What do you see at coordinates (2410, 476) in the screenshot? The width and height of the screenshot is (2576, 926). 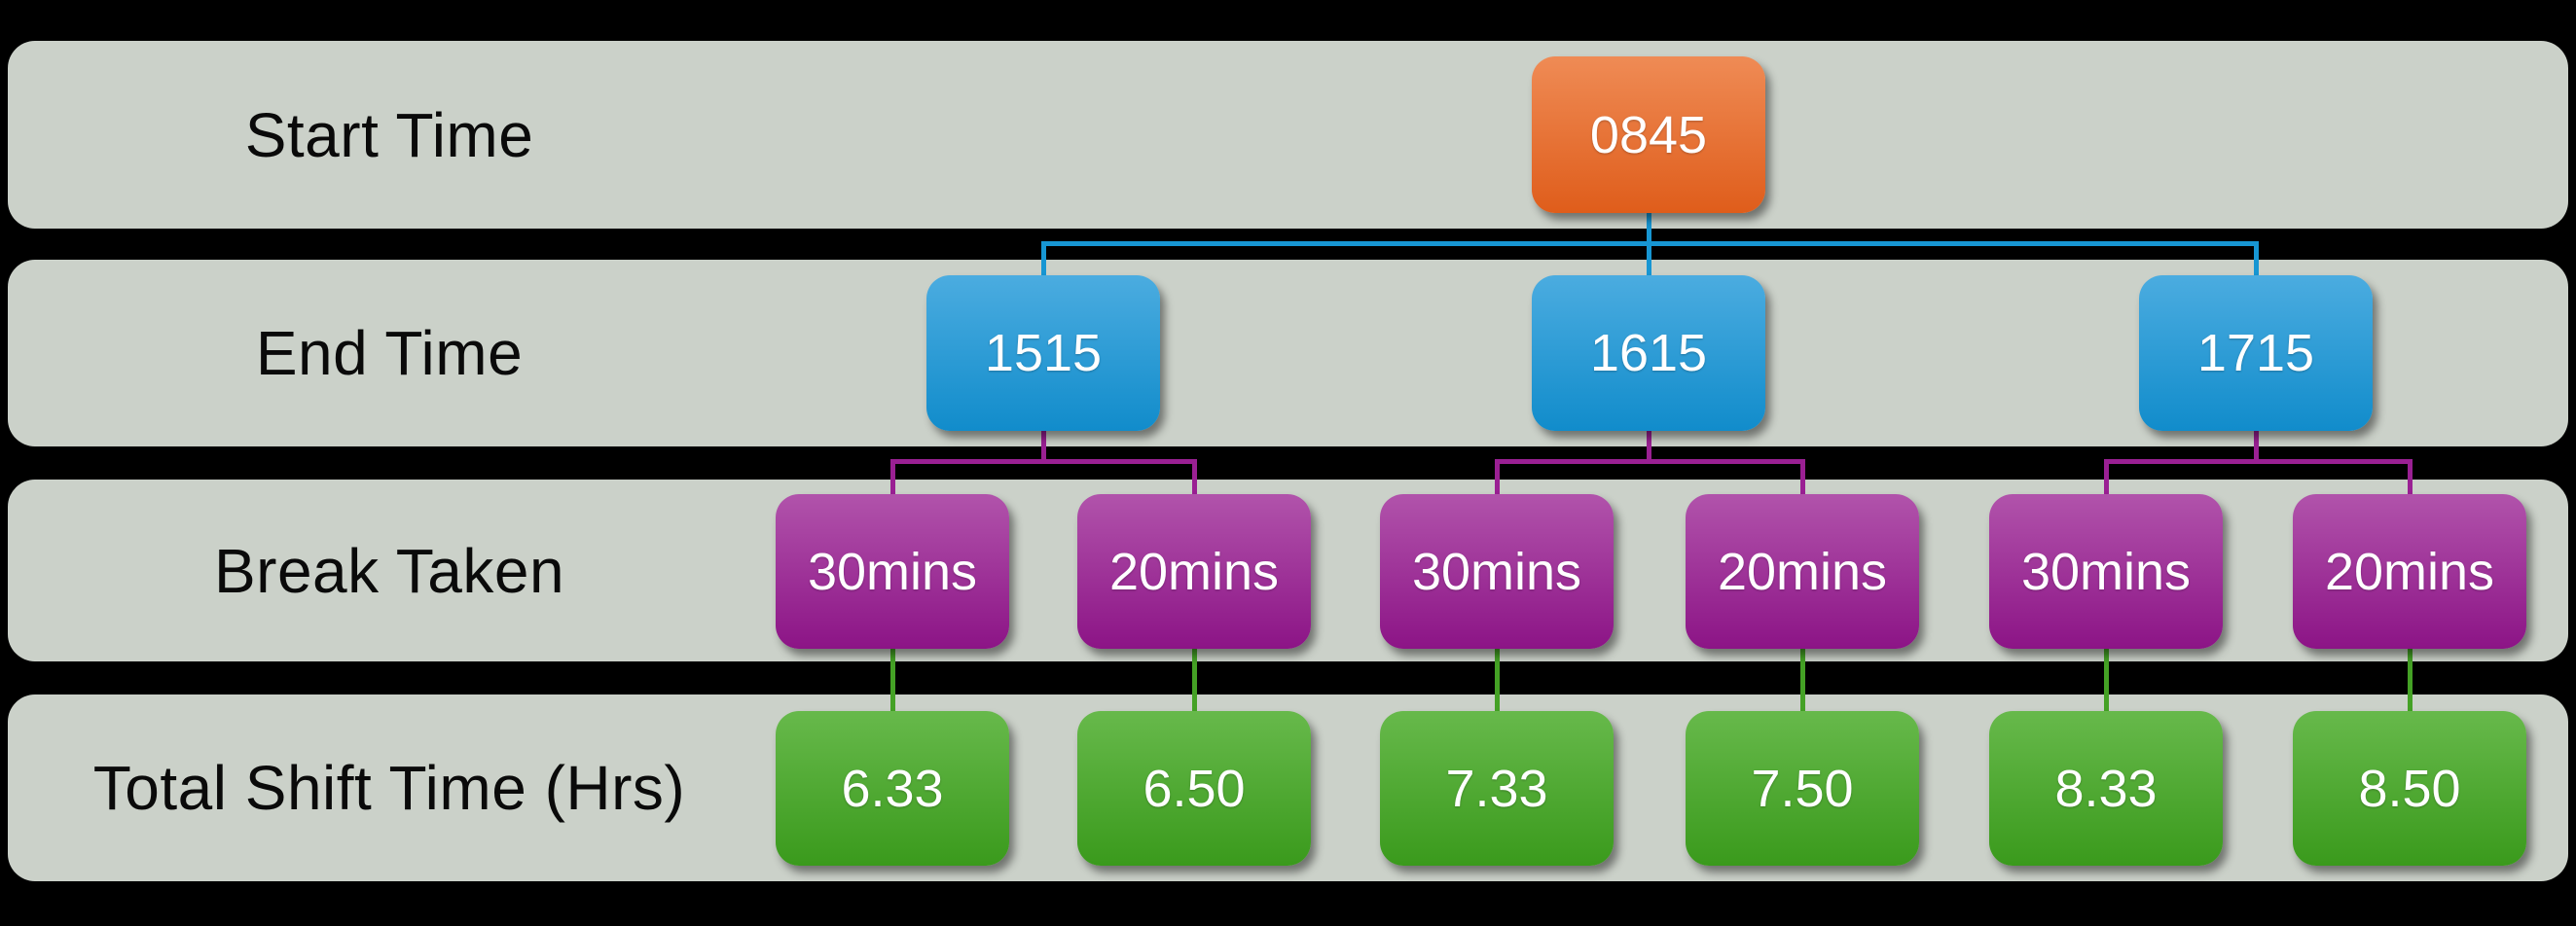 I see `connector-break-stub-3b` at bounding box center [2410, 476].